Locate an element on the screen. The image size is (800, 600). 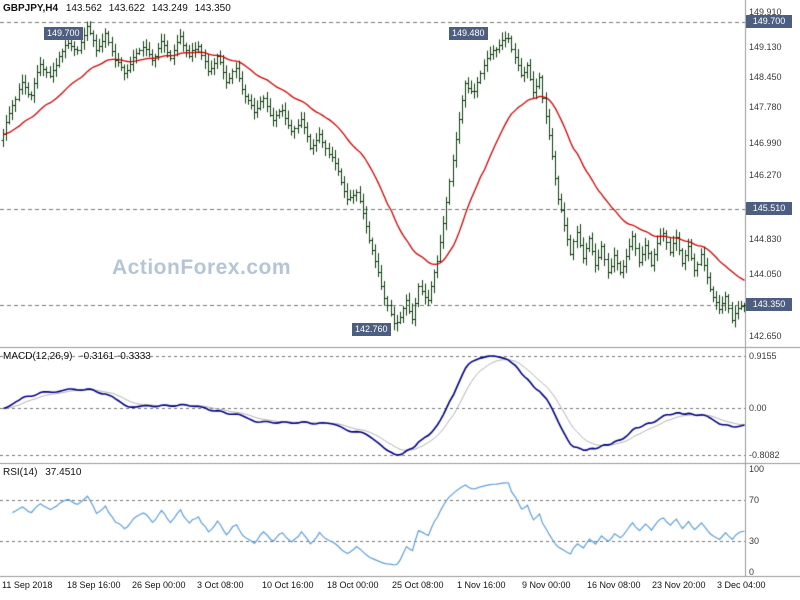
price-axis-tick: 144.830 is located at coordinates (765, 238).